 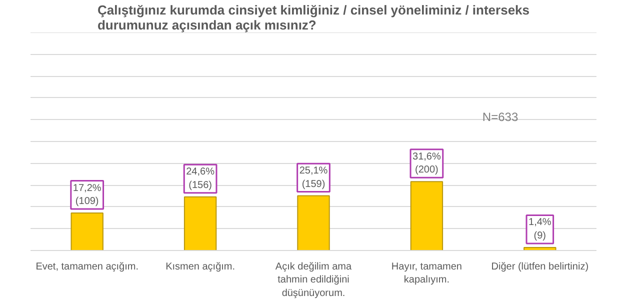 I want to click on chart-title: Çalıştığınız kurumda cinsiyet kimliğiniz / cinsel yöneliminiz / interseks durumunuz açısından açık mısınız?, so click(x=313, y=17).